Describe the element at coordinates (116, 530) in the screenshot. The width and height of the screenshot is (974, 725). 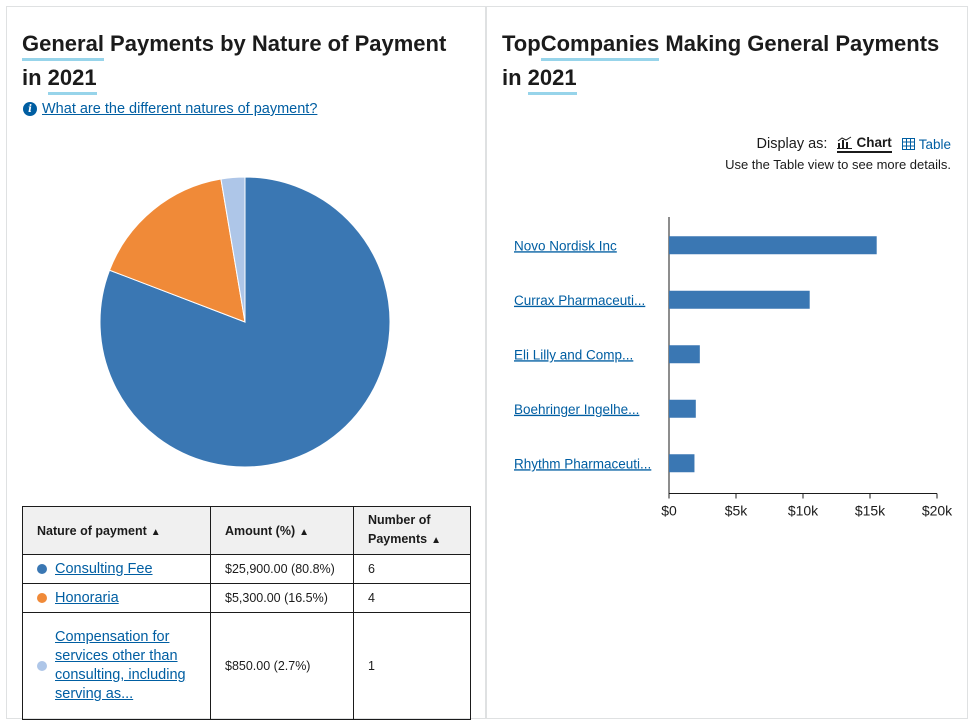
I see `col-header-nature: Nature of payment ▲︎` at that location.